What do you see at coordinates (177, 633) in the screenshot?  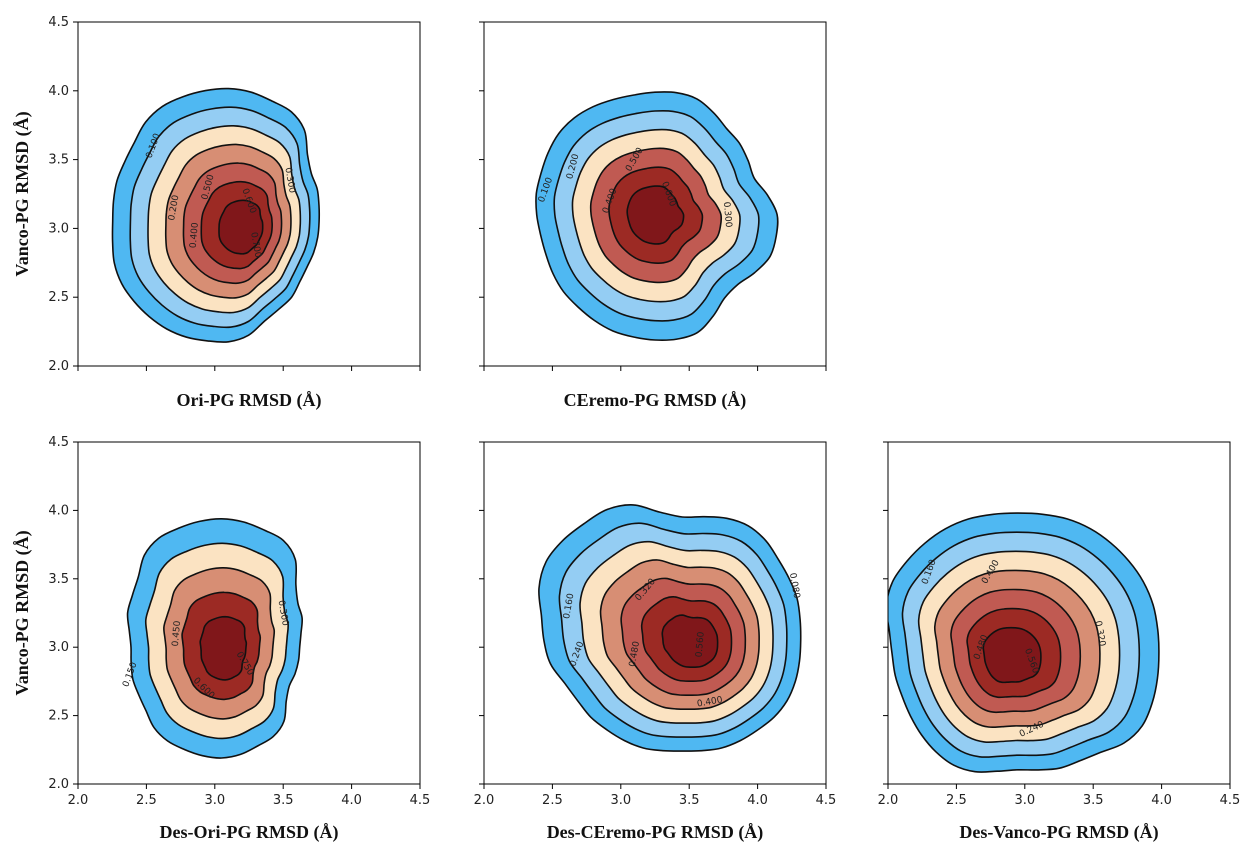 I see `contour-label: 0.450` at bounding box center [177, 633].